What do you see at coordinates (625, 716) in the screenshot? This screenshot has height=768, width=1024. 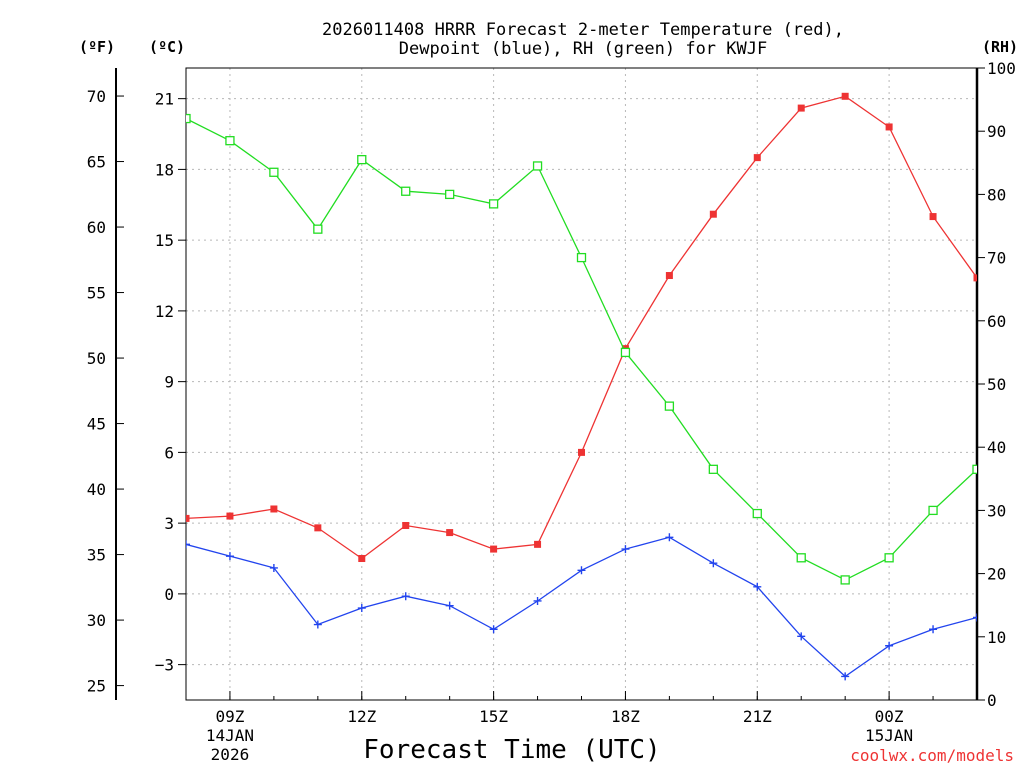 I see `x-tick-label: 18Z` at bounding box center [625, 716].